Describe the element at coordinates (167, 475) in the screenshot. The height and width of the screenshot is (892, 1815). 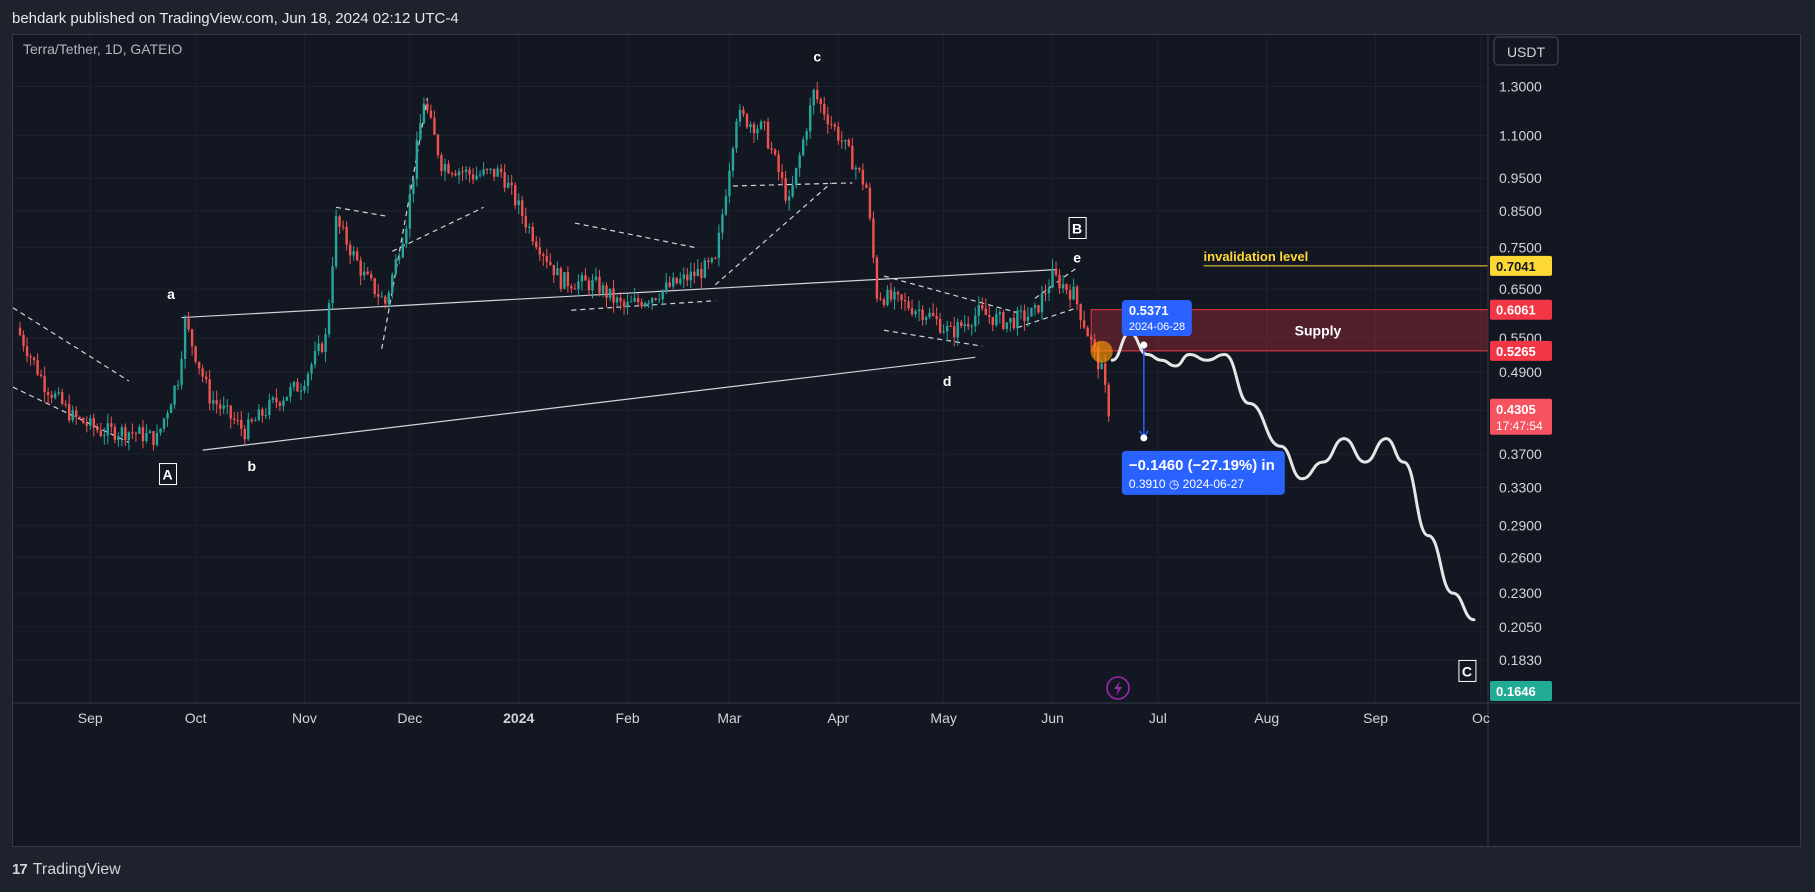
I see `wave-label-A: A` at that location.